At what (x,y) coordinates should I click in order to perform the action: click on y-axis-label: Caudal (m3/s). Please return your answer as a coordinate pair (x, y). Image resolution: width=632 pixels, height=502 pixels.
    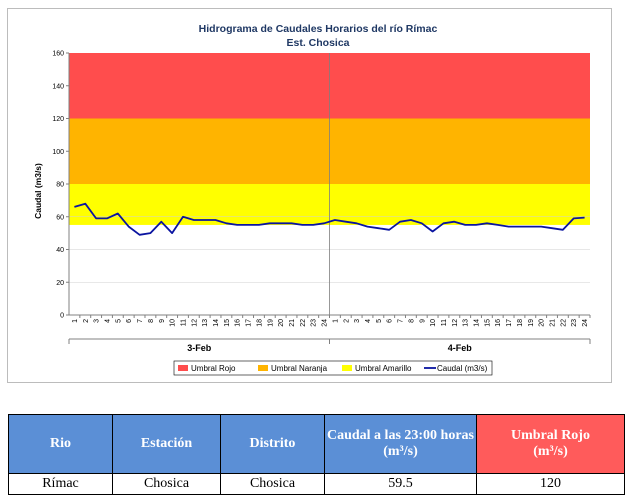
    Looking at the image, I should click on (38, 191).